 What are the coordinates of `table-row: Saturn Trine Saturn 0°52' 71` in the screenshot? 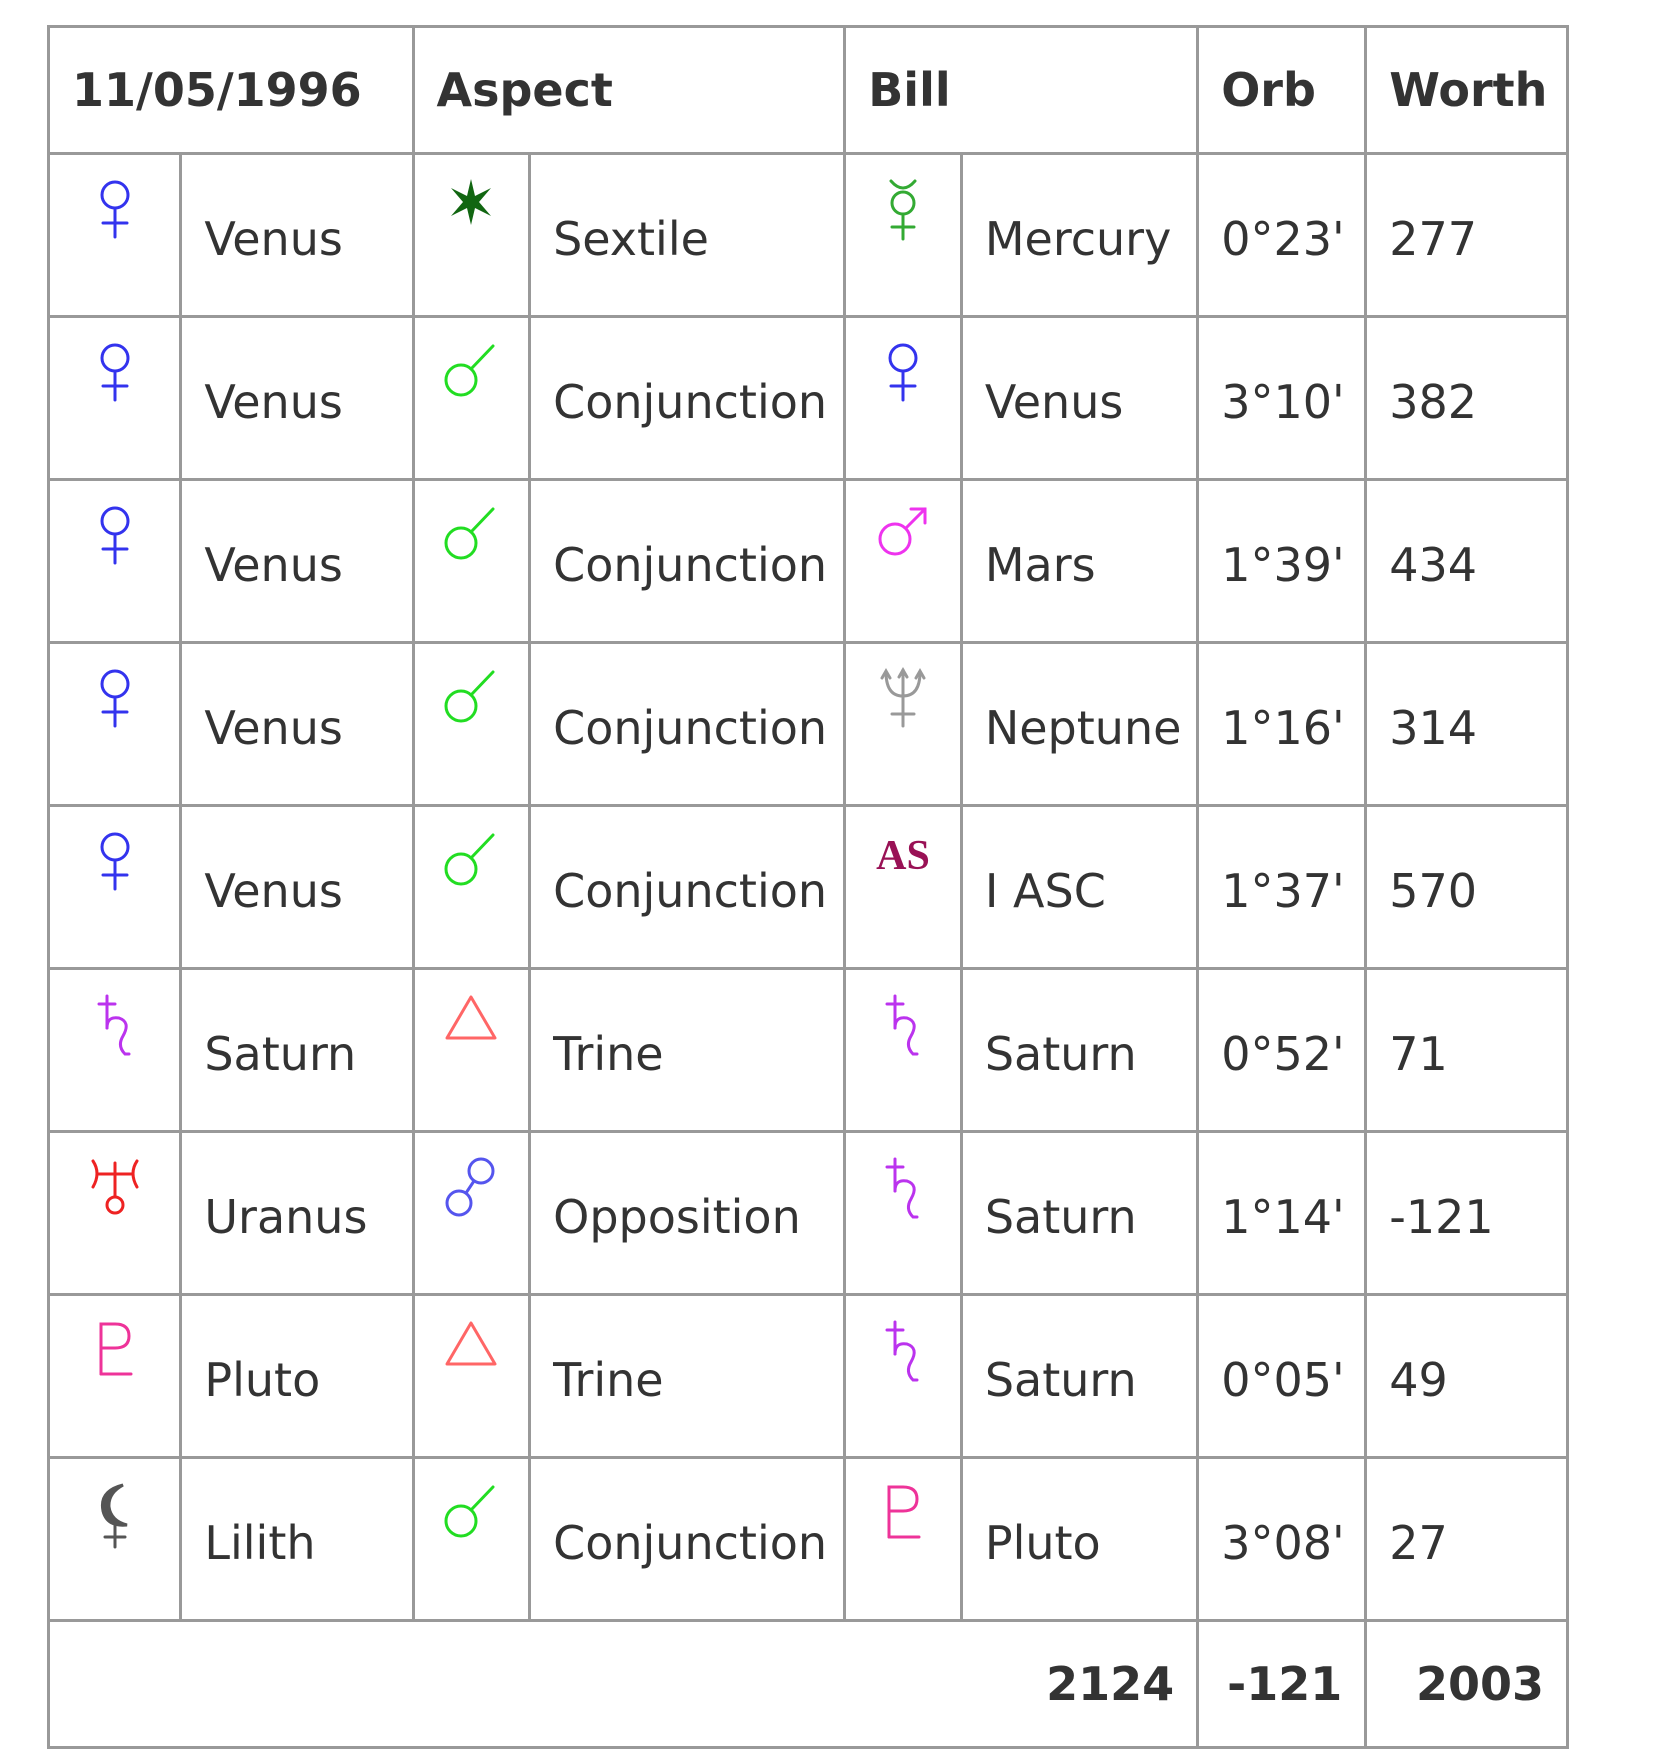 It's located at (807, 1050).